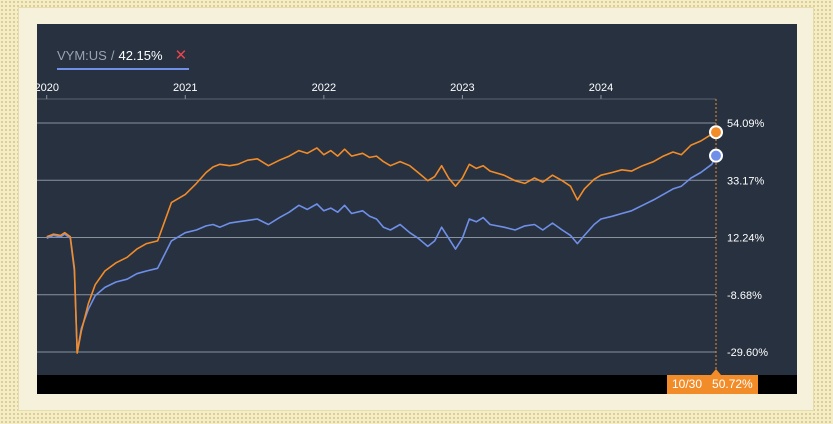  Describe the element at coordinates (746, 124) in the screenshot. I see `y-tick-label: 54.09%` at that location.